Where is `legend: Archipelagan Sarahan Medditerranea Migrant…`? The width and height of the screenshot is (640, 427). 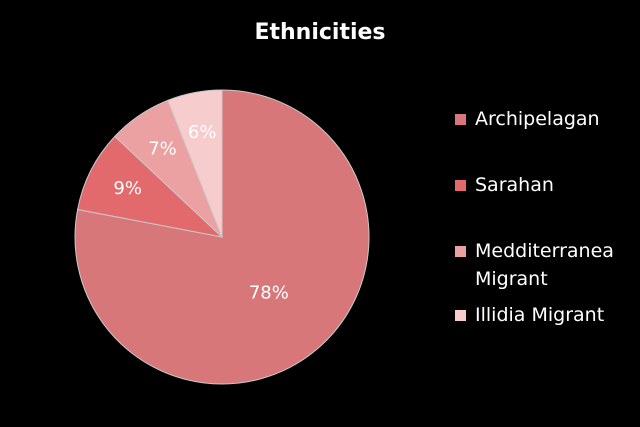
legend: Archipelagan Sarahan Medditerranea Migrant… is located at coordinates (542, 217).